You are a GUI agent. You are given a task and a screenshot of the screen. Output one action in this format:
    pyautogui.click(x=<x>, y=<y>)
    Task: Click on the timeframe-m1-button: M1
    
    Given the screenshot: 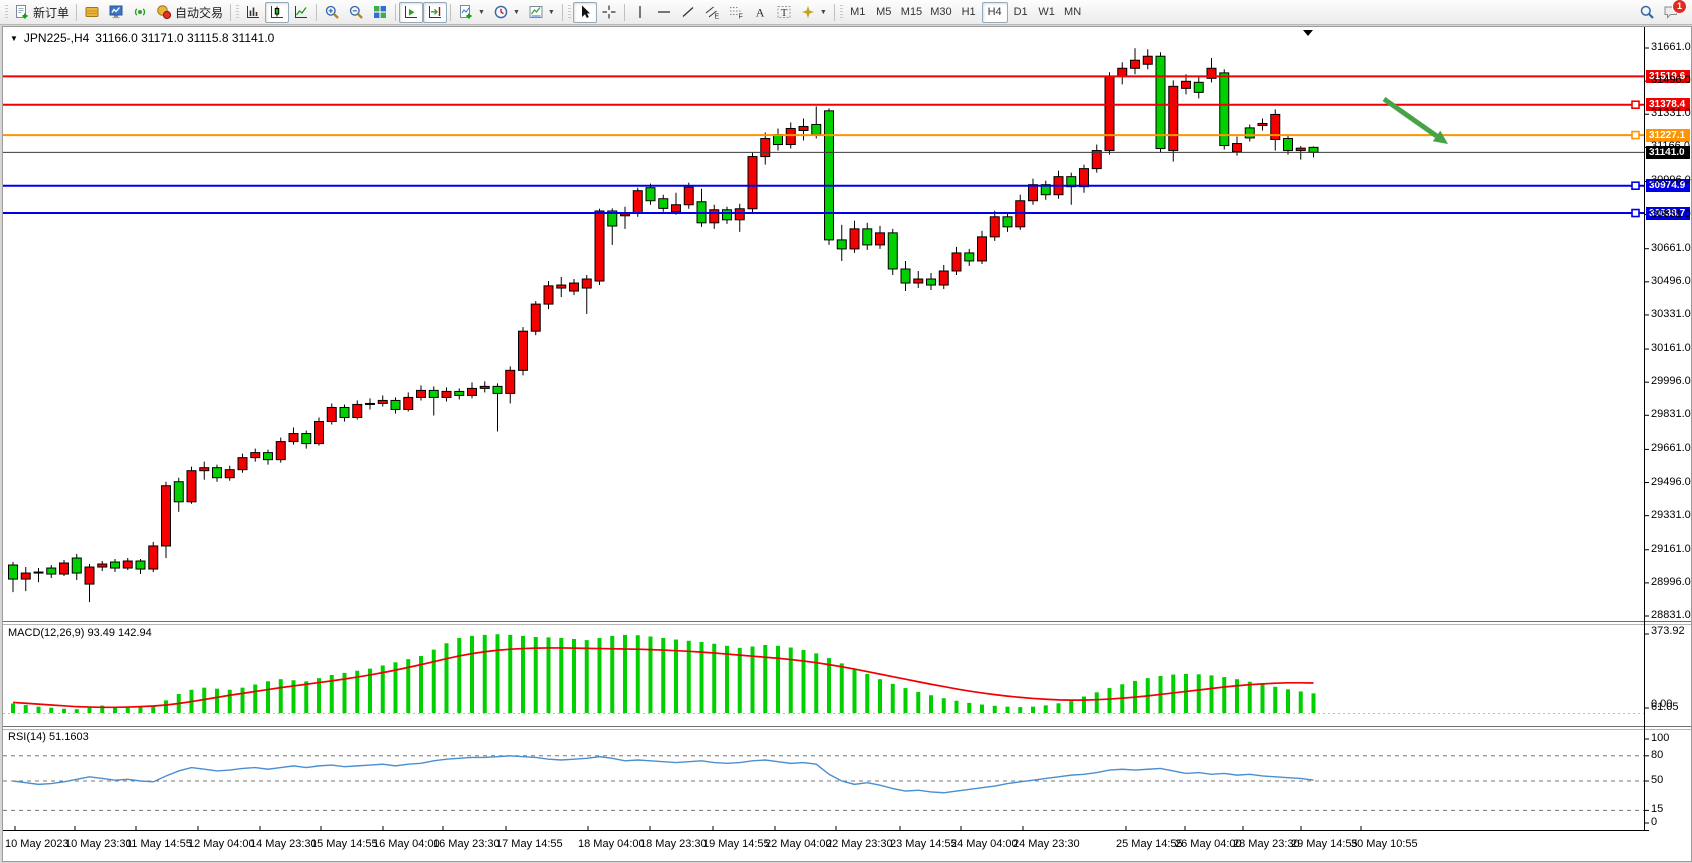 What is the action you would take?
    pyautogui.click(x=858, y=12)
    